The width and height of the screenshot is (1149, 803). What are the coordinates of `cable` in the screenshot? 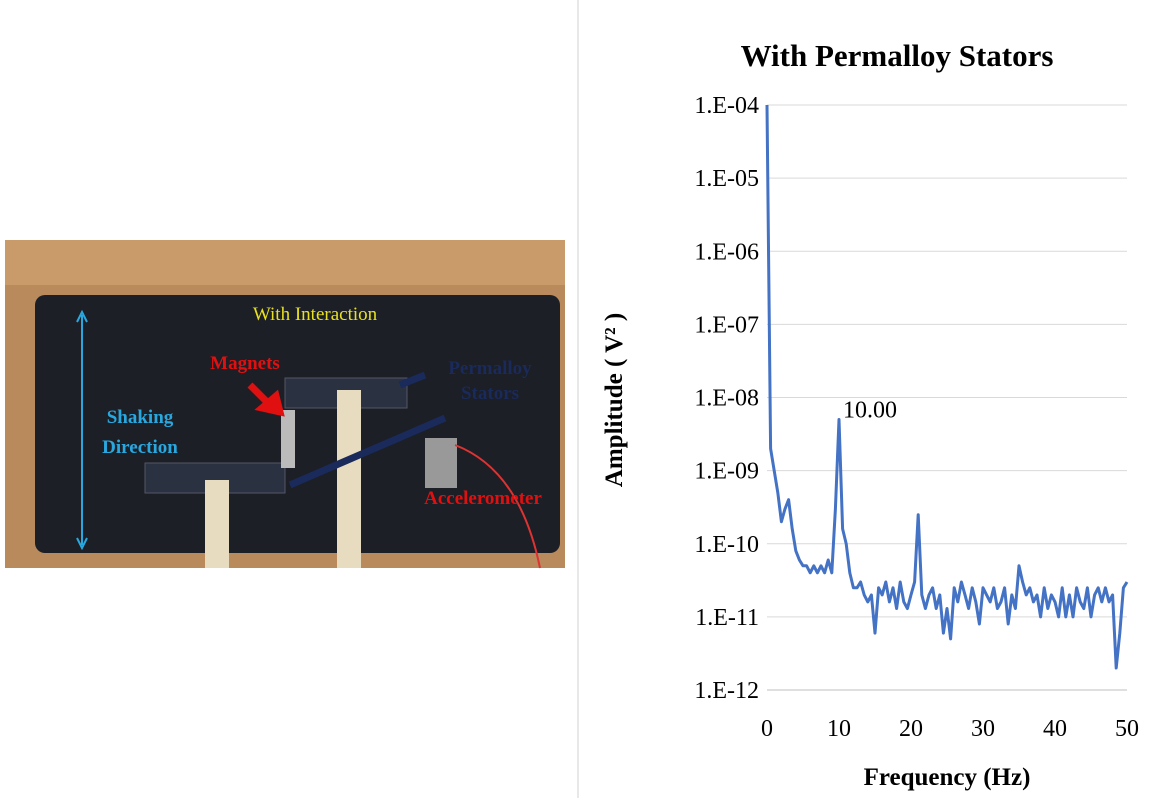 It's located at (497, 506).